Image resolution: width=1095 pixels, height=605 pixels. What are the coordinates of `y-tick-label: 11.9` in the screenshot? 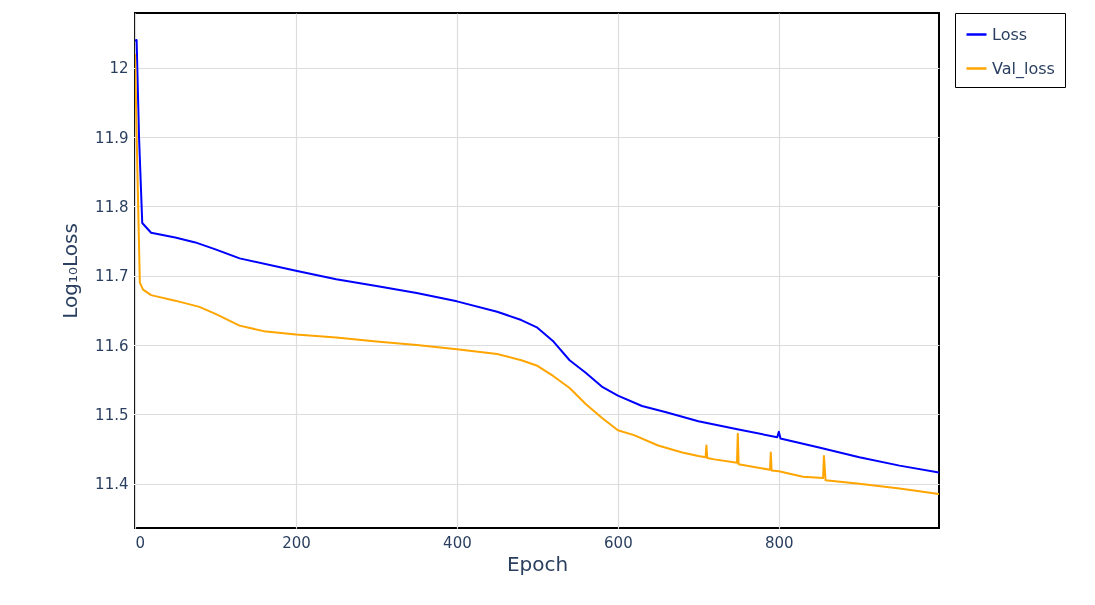 It's located at (112, 137).